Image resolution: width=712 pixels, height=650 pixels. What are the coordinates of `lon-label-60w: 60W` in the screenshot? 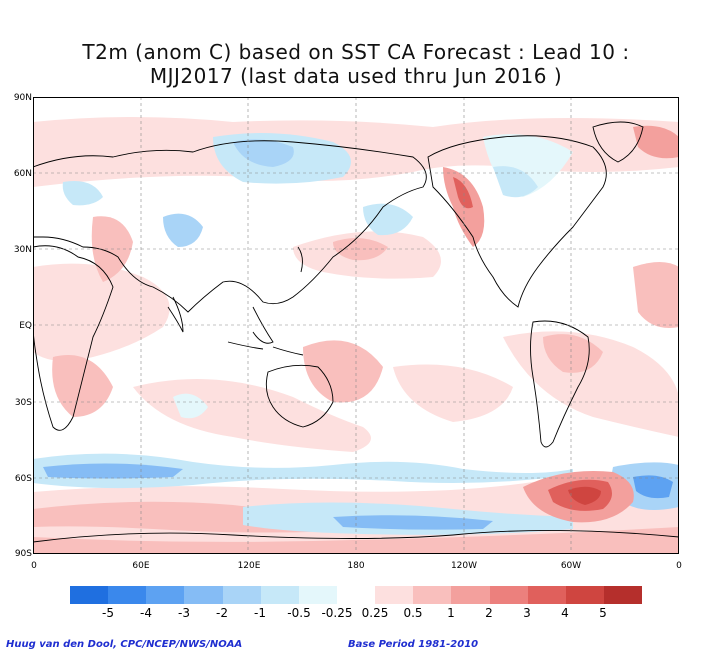 It's located at (571, 566).